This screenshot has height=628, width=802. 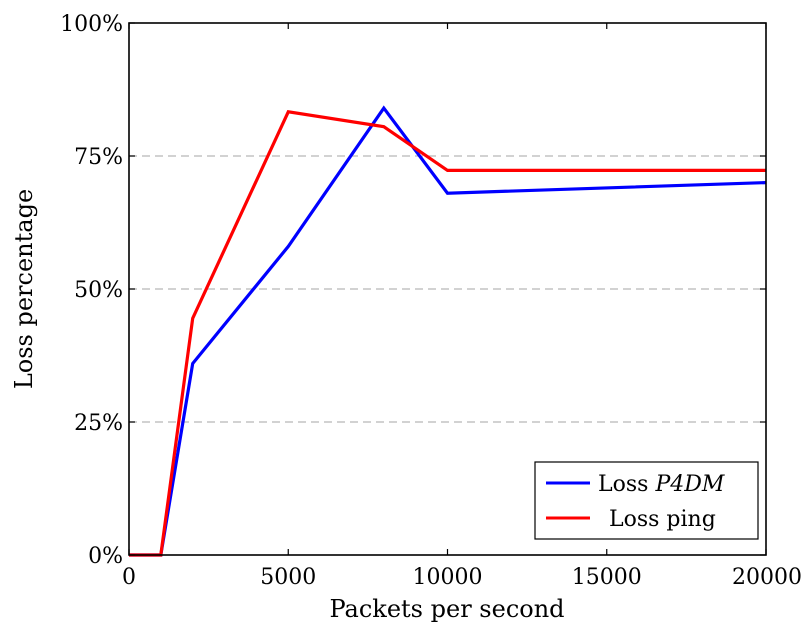 What do you see at coordinates (98, 157) in the screenshot?
I see `y-tick-label-3: 75%` at bounding box center [98, 157].